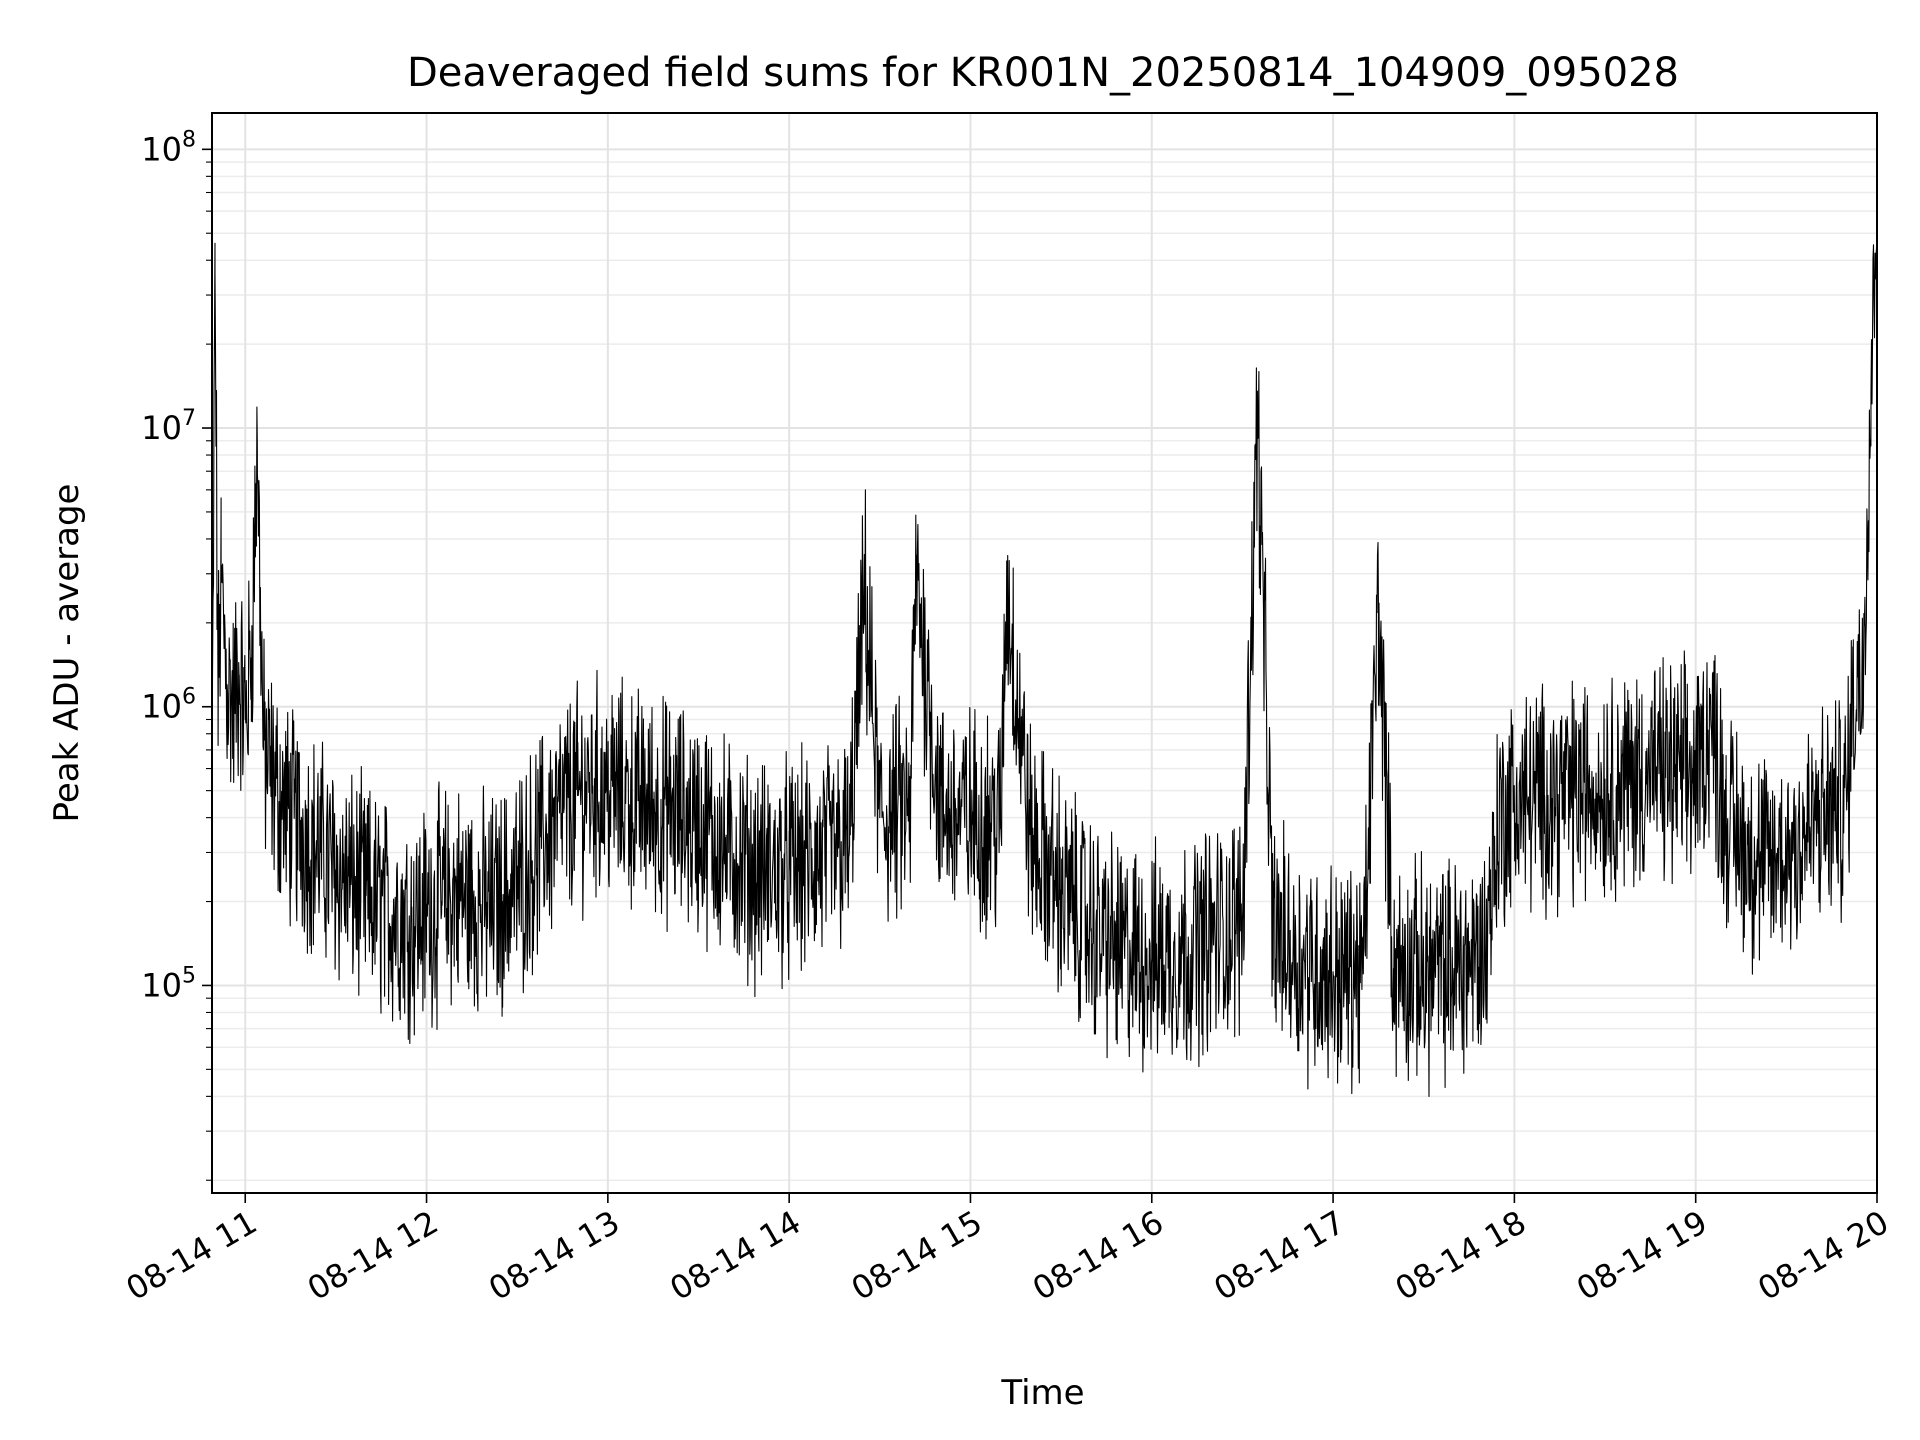 Image resolution: width=1920 pixels, height=1440 pixels. What do you see at coordinates (168, 705) in the screenshot?
I see `y-tick-label: 106` at bounding box center [168, 705].